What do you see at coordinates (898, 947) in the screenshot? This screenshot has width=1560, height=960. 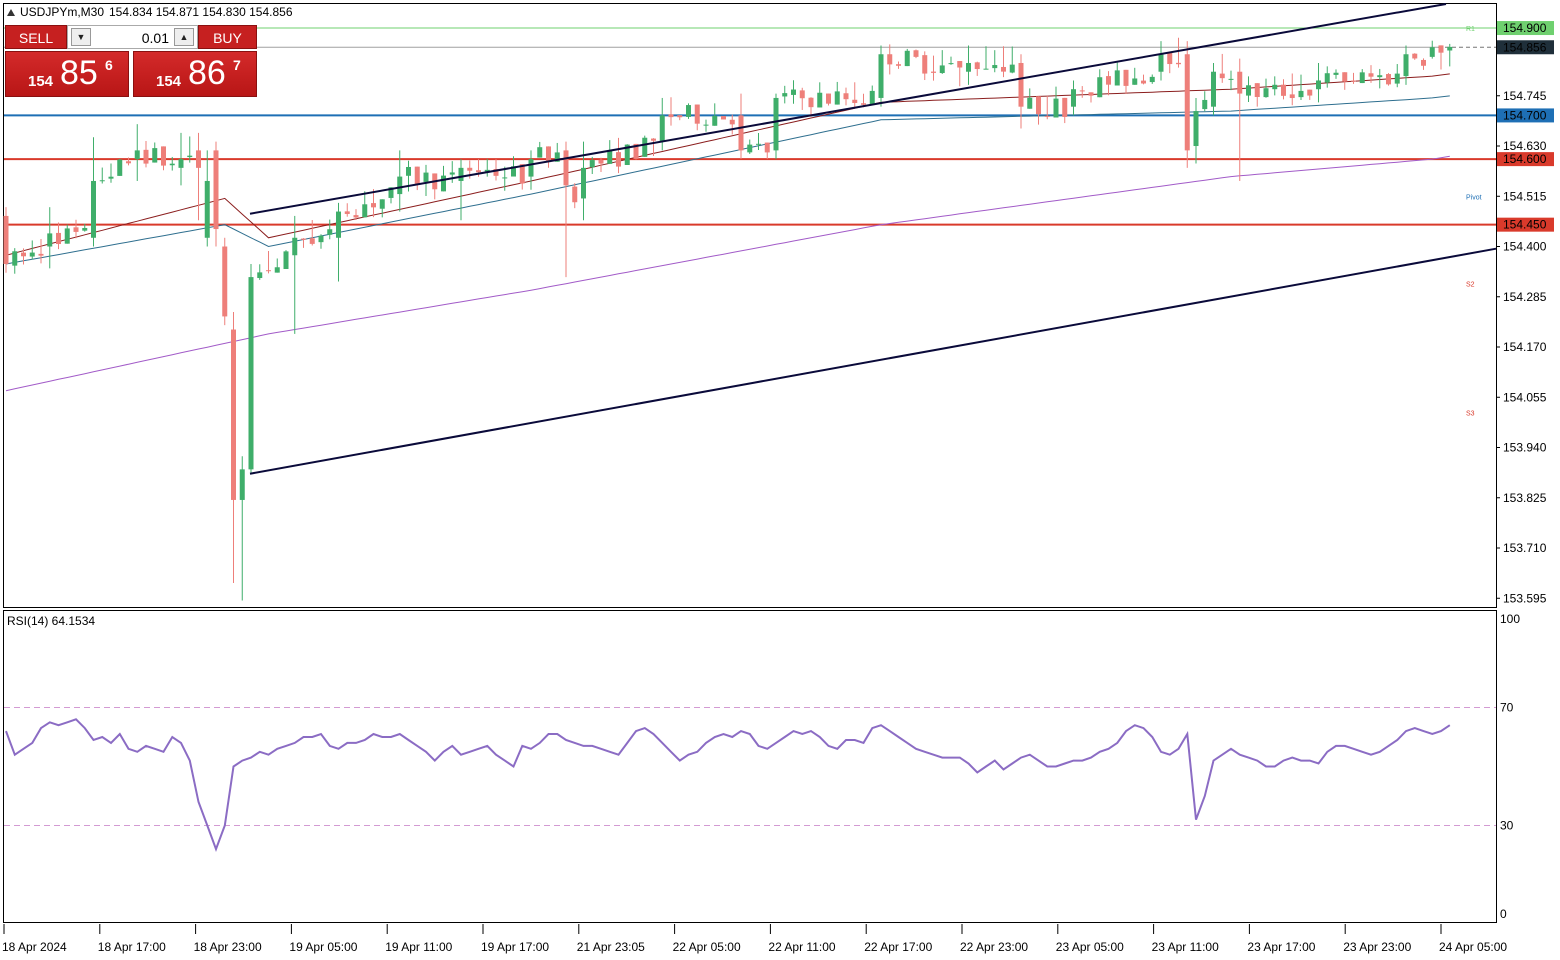 I see `time-tick-label: 22 Apr 17:00` at bounding box center [898, 947].